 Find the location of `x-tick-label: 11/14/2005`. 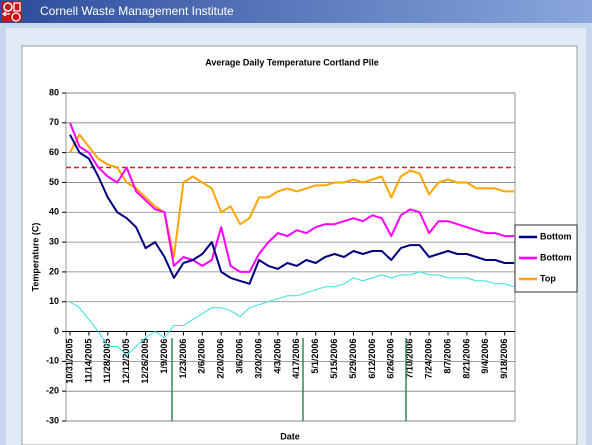

x-tick-label: 11/14/2005 is located at coordinates (88, 361).